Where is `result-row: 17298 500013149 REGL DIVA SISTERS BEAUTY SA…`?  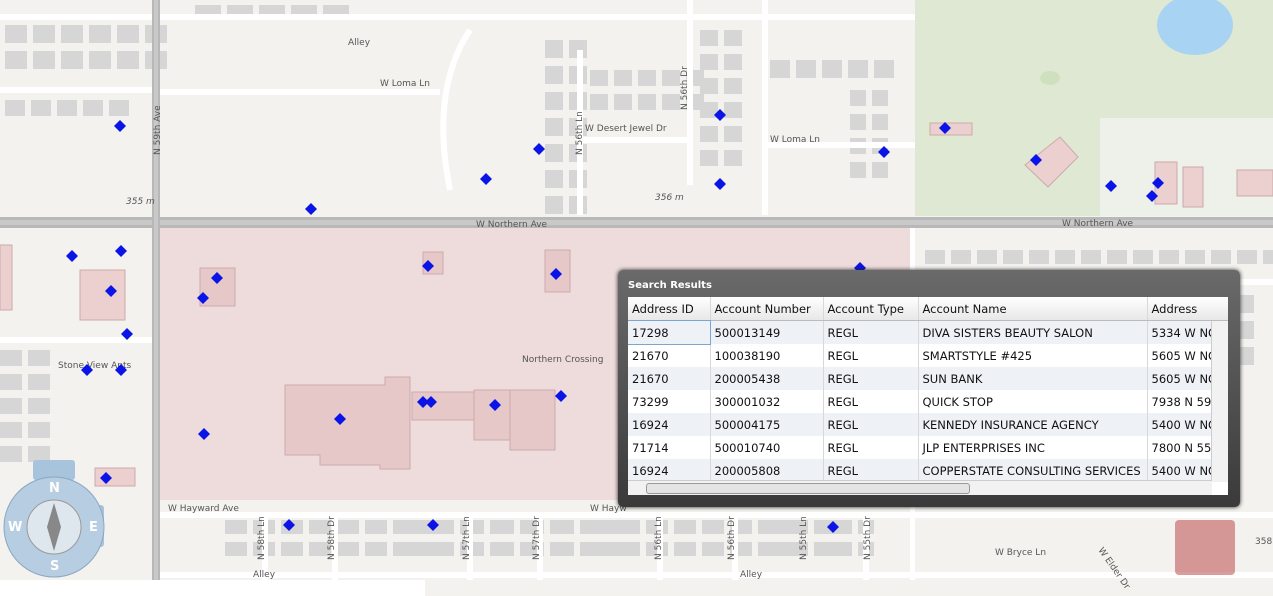
result-row: 17298 500013149 REGL DIVA SISTERS BEAUTY SA… is located at coordinates (928, 332).